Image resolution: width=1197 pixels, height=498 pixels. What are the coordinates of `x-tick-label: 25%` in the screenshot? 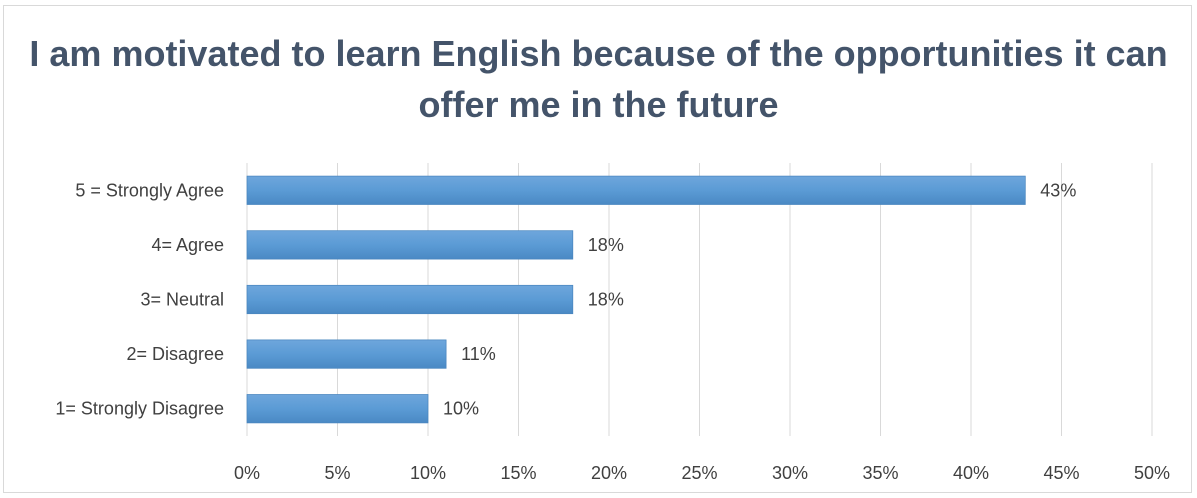 It's located at (699, 473).